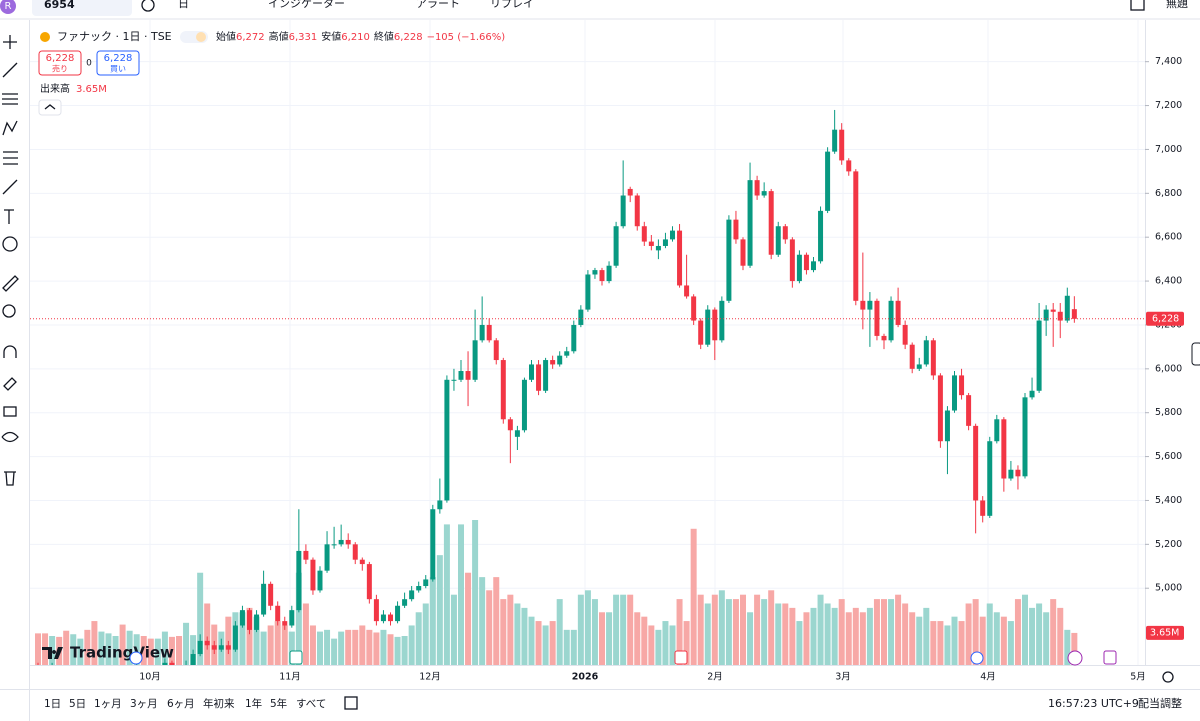 This screenshot has width=1200, height=721. I want to click on range-button: 5年, so click(278, 703).